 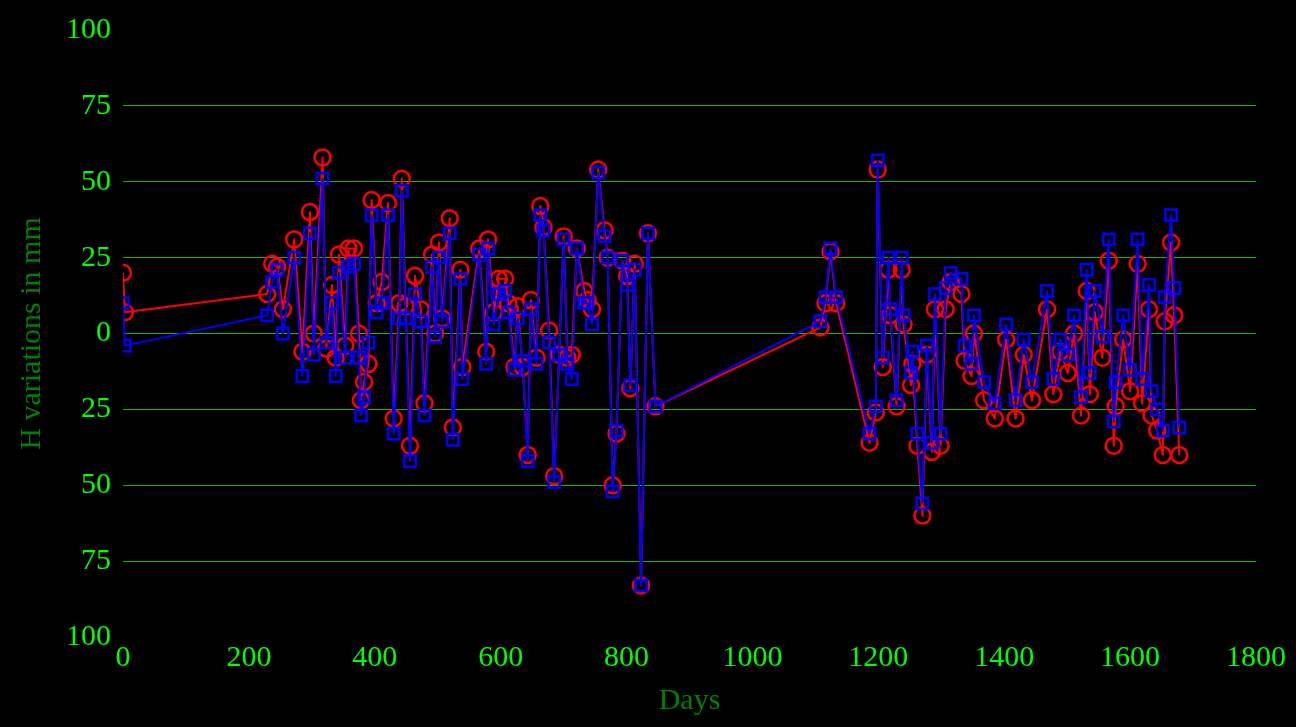 I want to click on x-tick-label: 400, so click(x=375, y=655).